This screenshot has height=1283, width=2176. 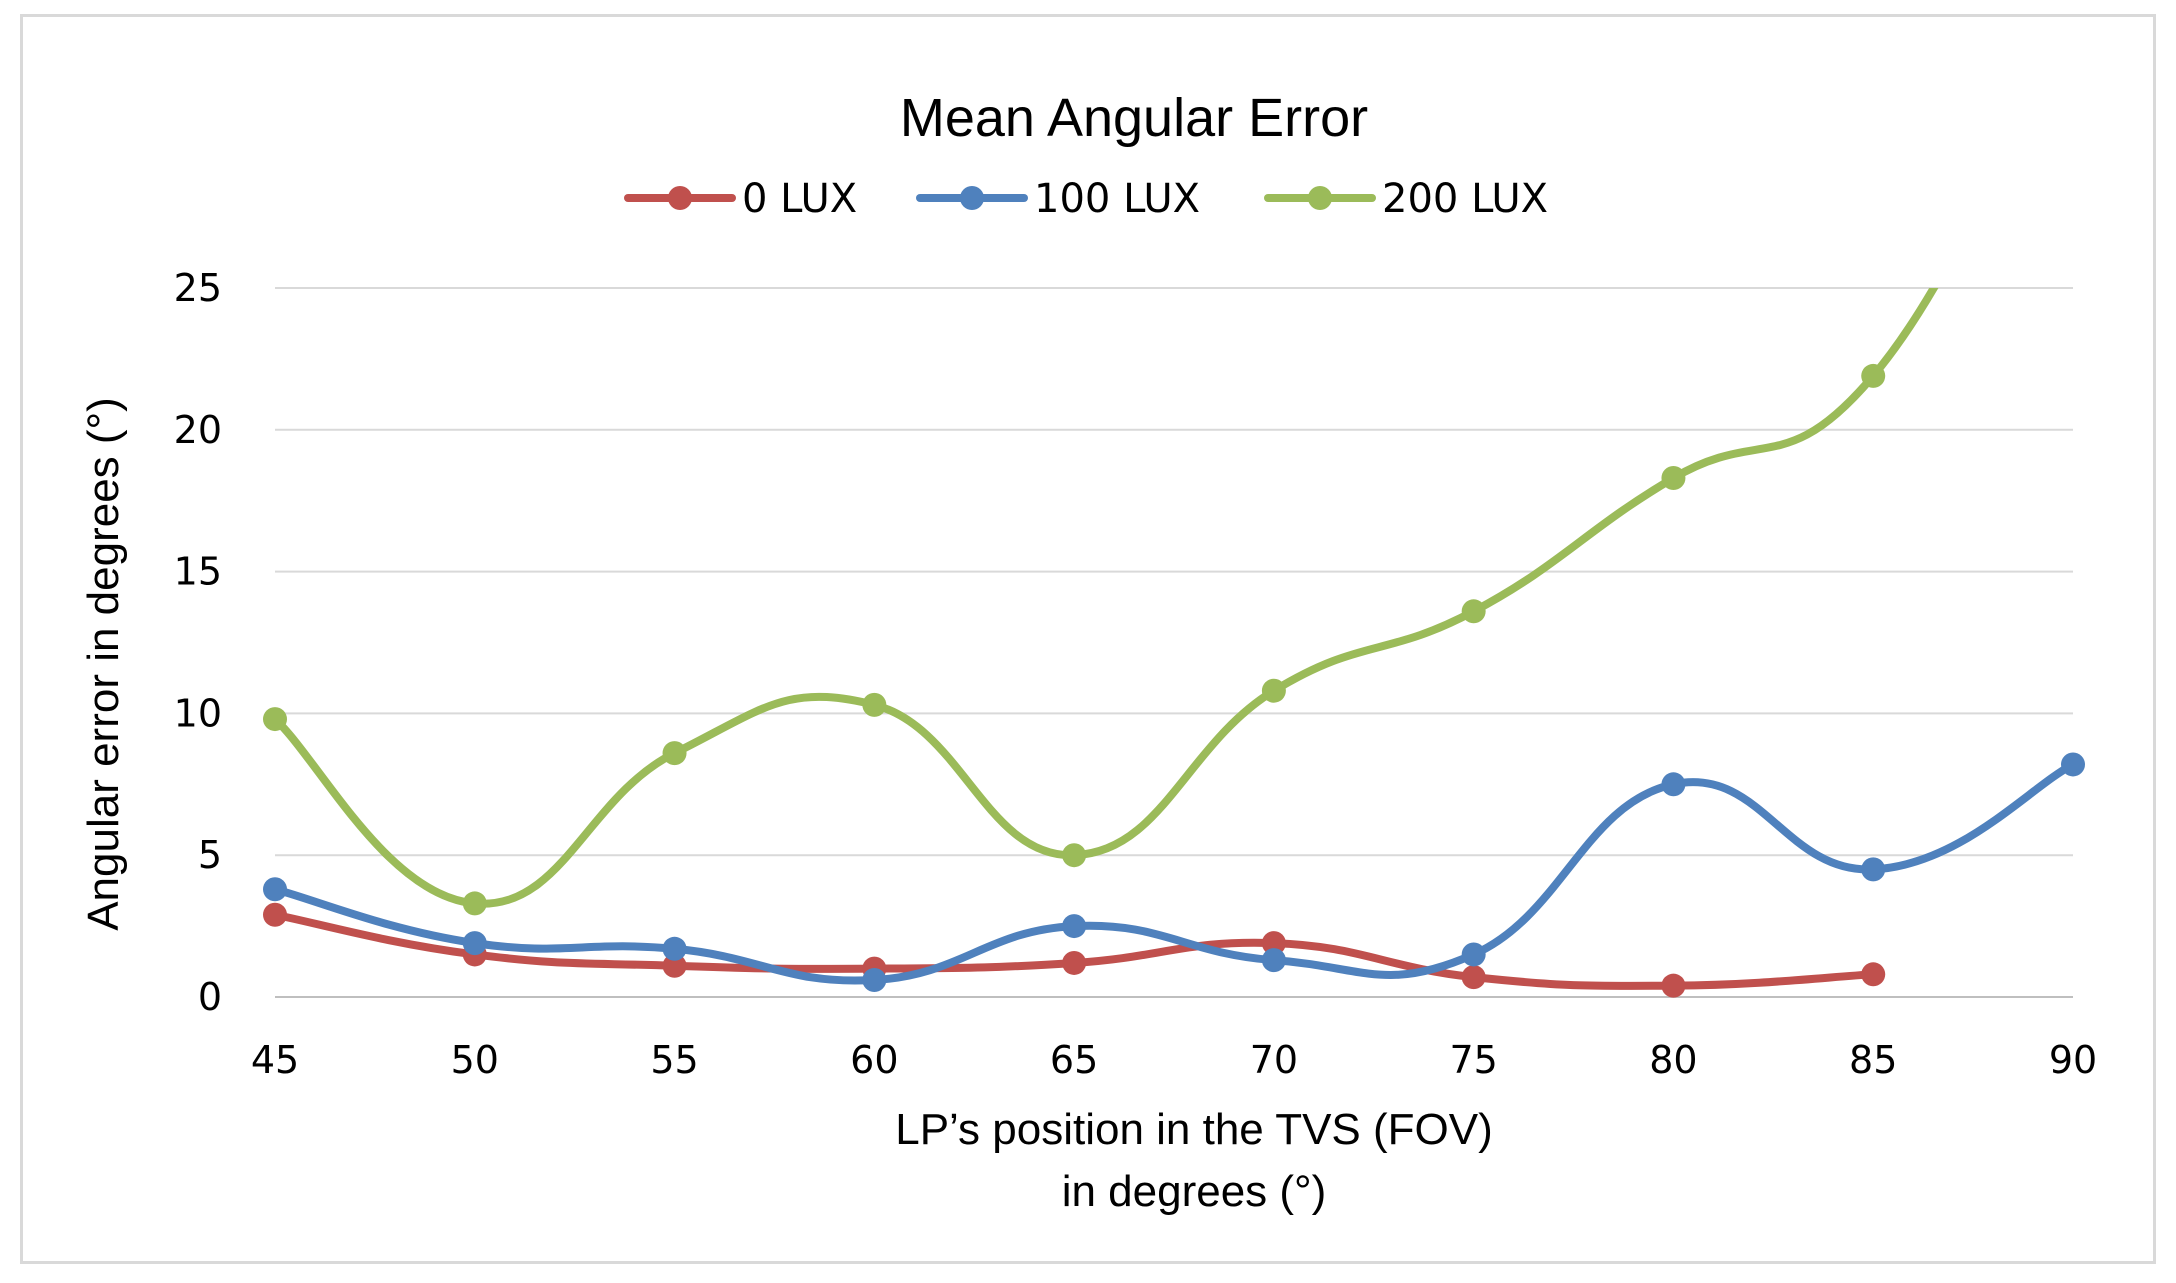 What do you see at coordinates (1194, 1129) in the screenshot?
I see `x-axis-title-line1: LP’s position in the TVS (FOV)` at bounding box center [1194, 1129].